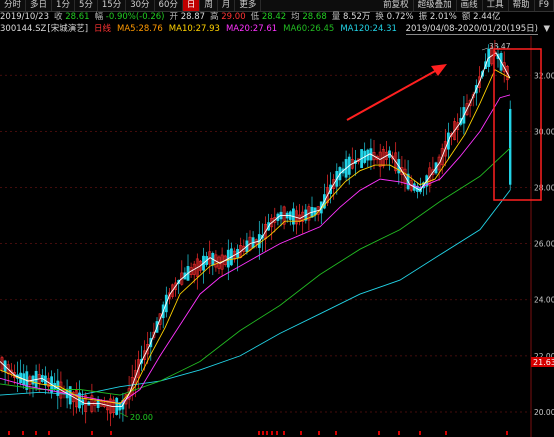  Describe the element at coordinates (544, 244) in the screenshot. I see `y-tick-label: 26.00` at that location.